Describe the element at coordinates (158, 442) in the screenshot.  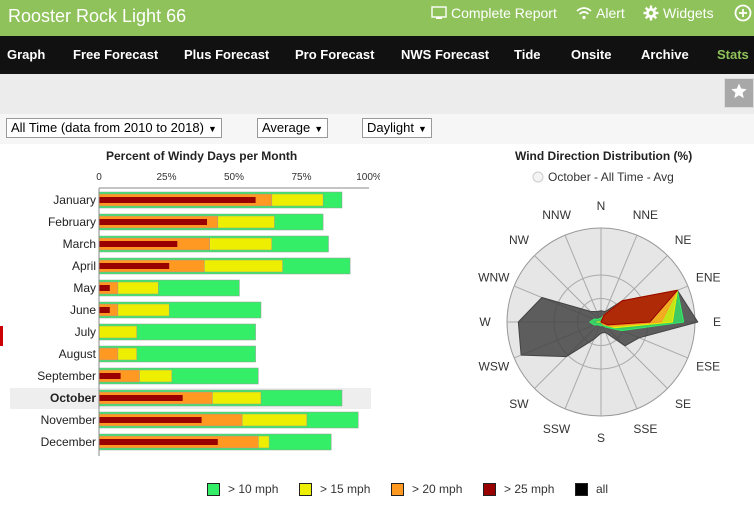
I see `bar-25mph-december` at that location.